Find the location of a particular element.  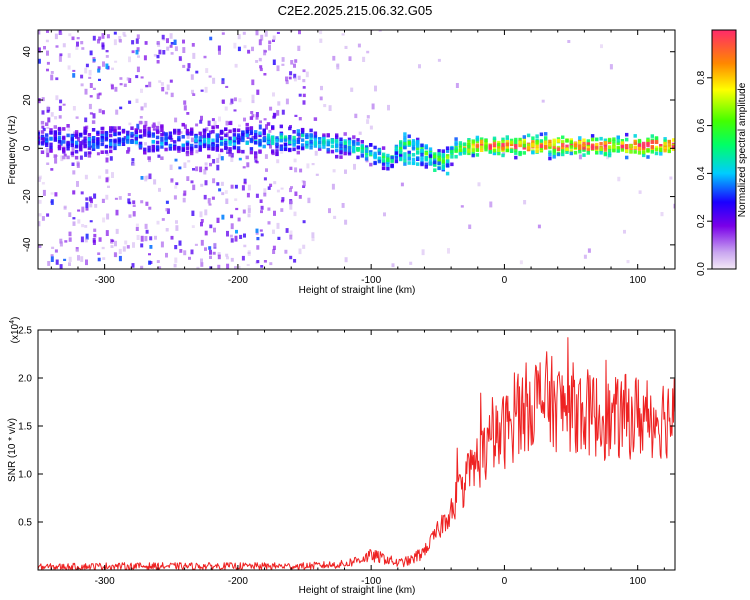

colorbar-tick-label: 0.6 is located at coordinates (701, 125).